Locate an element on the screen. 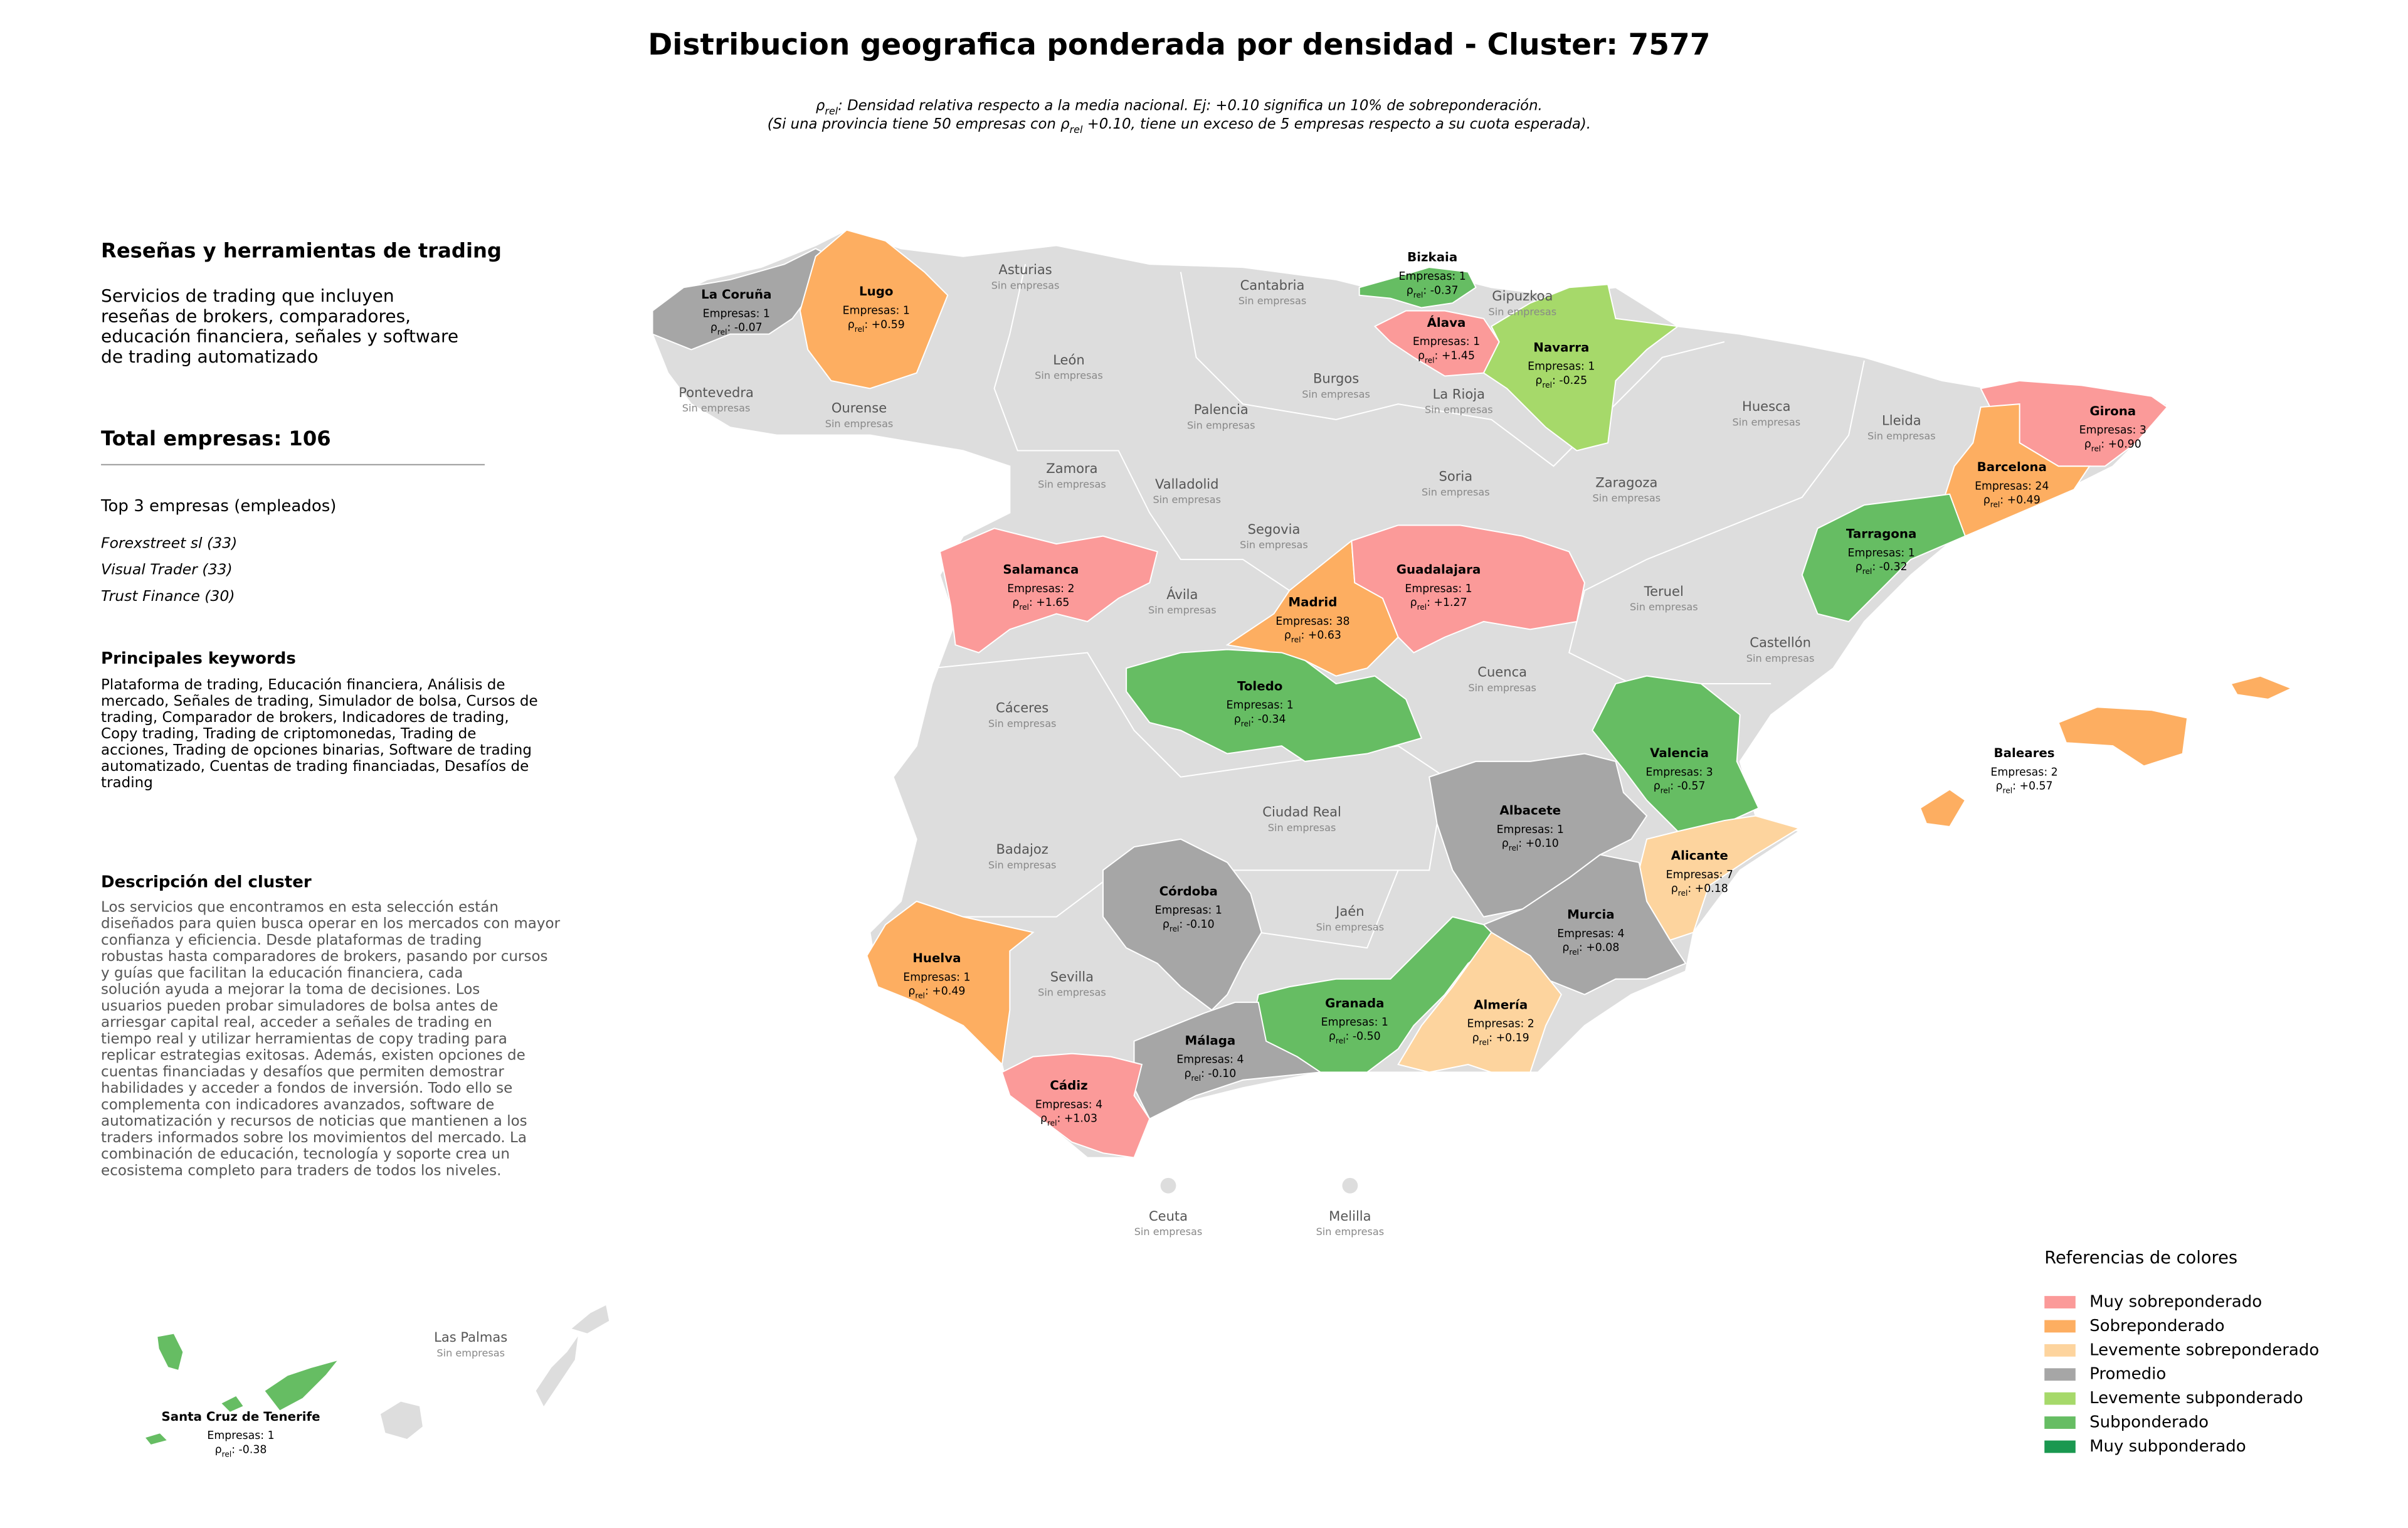  province-density: ρrel: +0.57 is located at coordinates (2024, 787).